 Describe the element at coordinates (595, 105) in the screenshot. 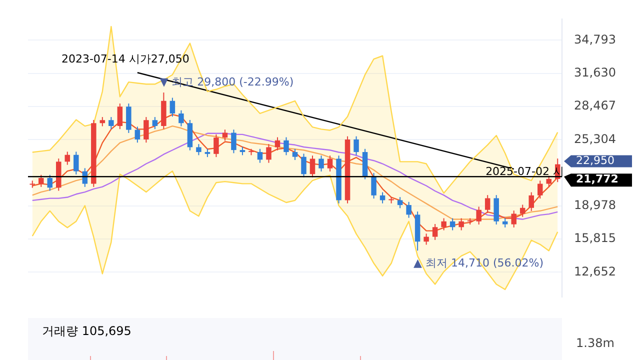

I see `y-tick-label: 28,467` at that location.